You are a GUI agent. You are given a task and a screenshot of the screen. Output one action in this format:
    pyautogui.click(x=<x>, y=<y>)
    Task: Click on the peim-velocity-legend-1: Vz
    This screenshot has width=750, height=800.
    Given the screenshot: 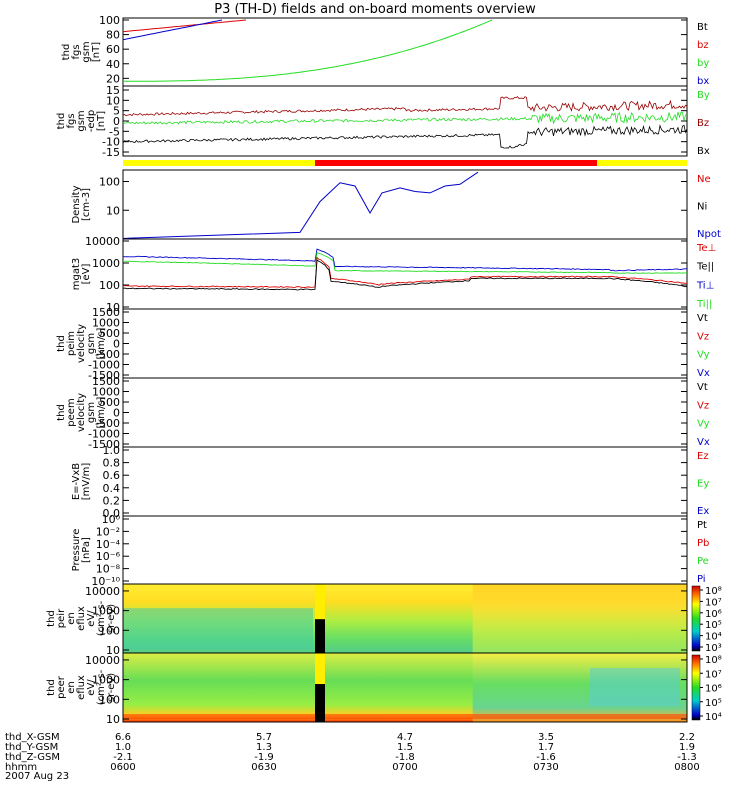 What is the action you would take?
    pyautogui.click(x=703, y=336)
    